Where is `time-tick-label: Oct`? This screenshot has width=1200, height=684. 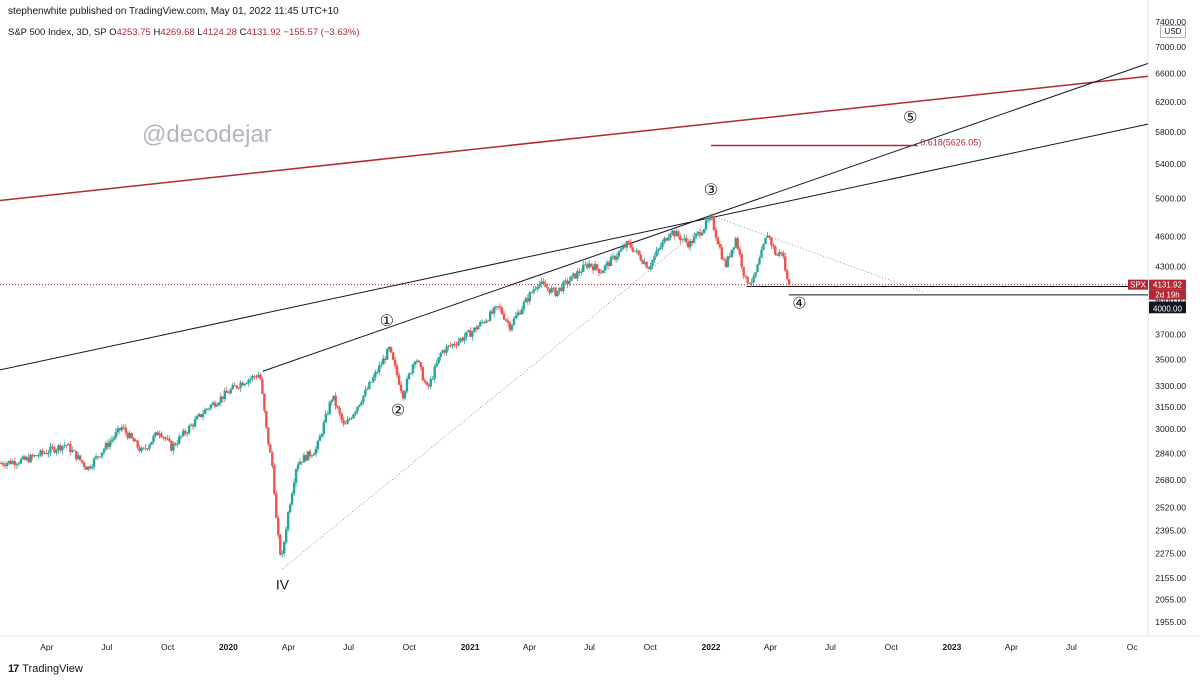 time-tick-label: Oct is located at coordinates (410, 647).